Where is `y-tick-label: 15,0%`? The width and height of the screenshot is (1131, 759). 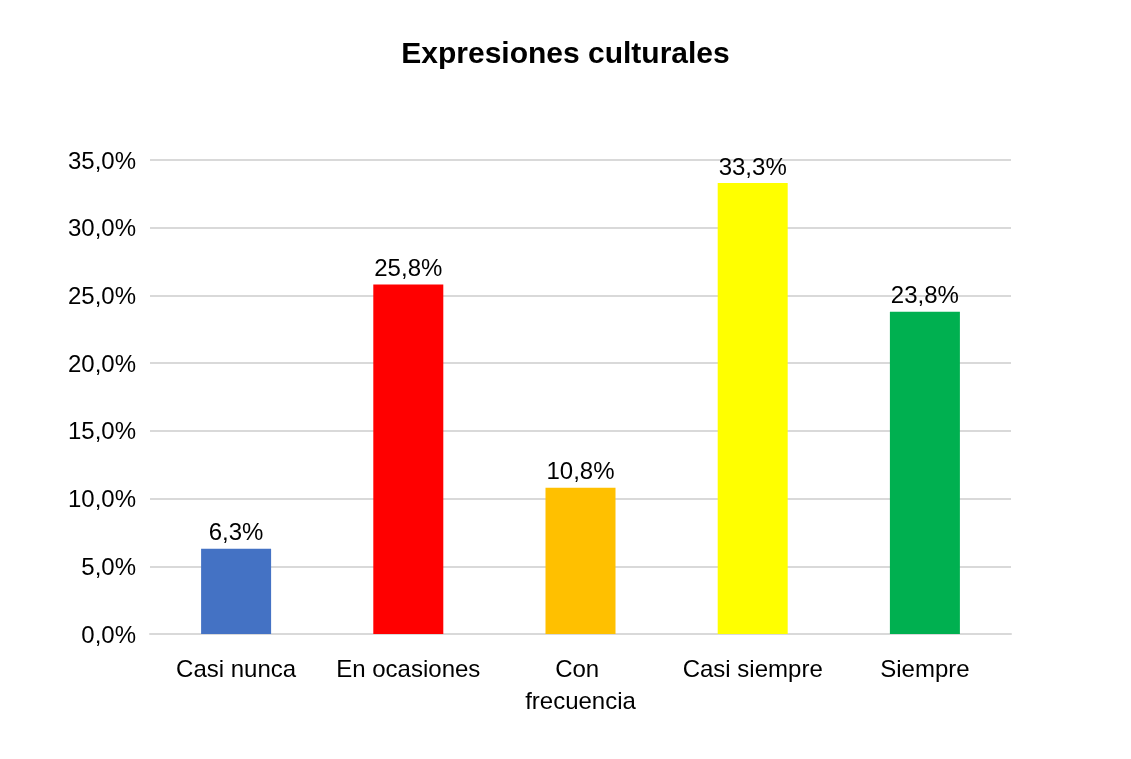
y-tick-label: 15,0% is located at coordinates (101, 431).